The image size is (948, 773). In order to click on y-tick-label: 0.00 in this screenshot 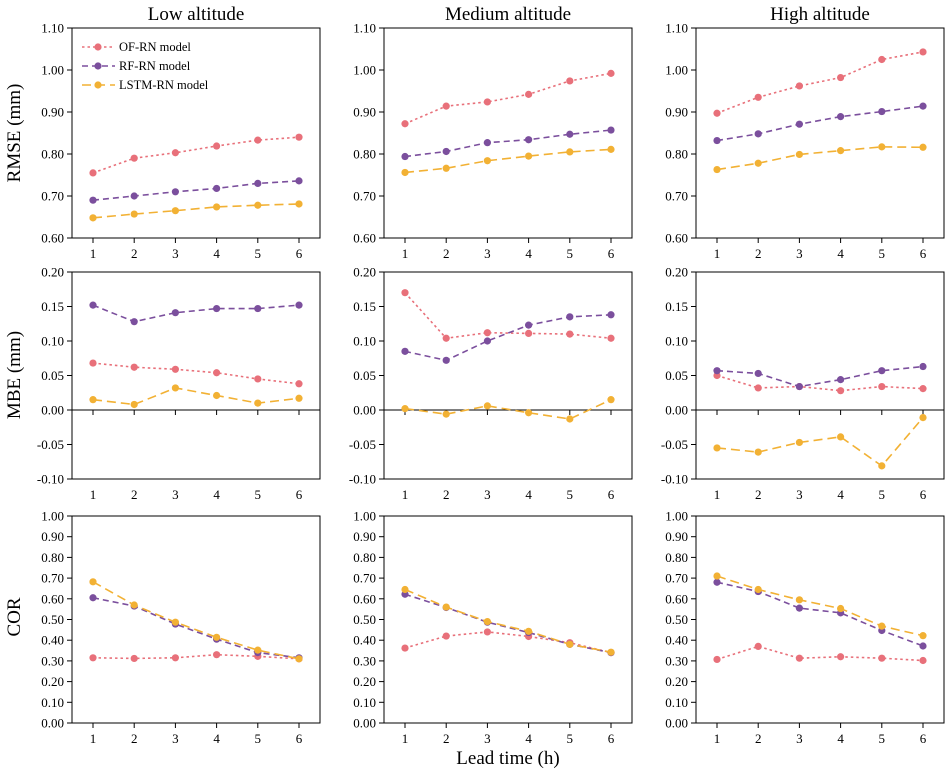, I will do `click(52, 410)`.